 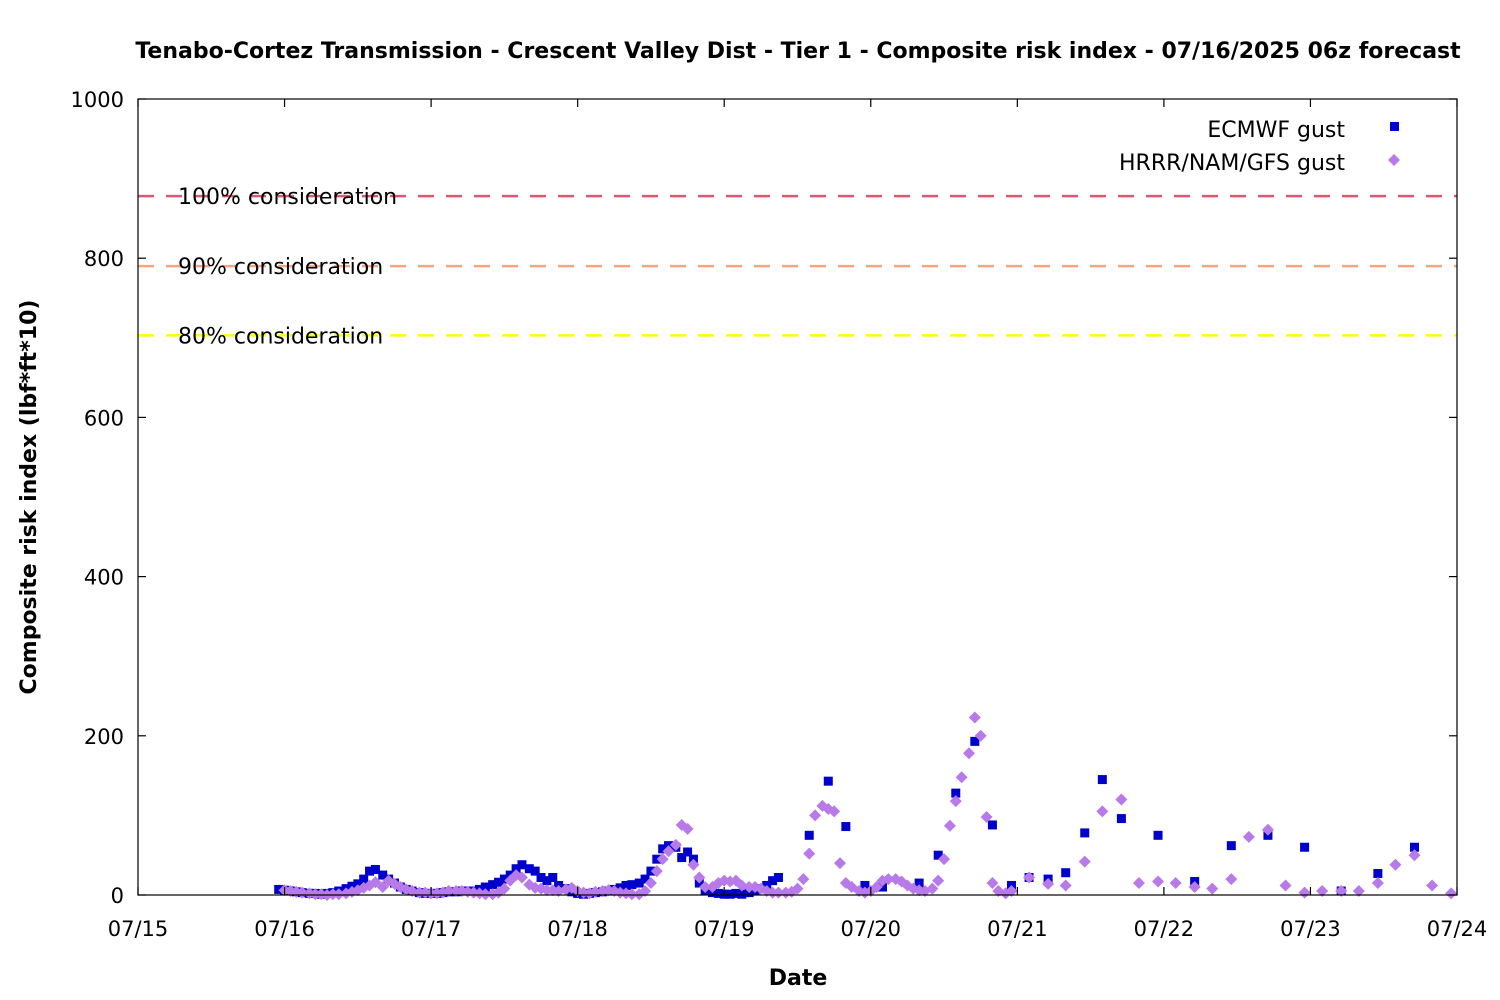 What do you see at coordinates (1259, 147) in the screenshot?
I see `legend: ECMWF gust HRRR/NAM/GFS gust` at bounding box center [1259, 147].